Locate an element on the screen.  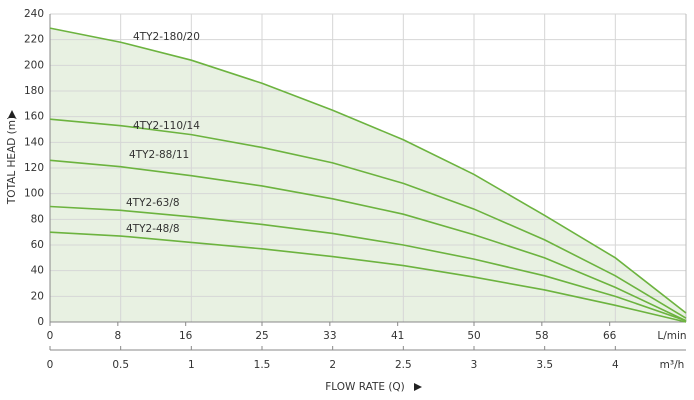
x-arrow is located at coordinates (418, 387).